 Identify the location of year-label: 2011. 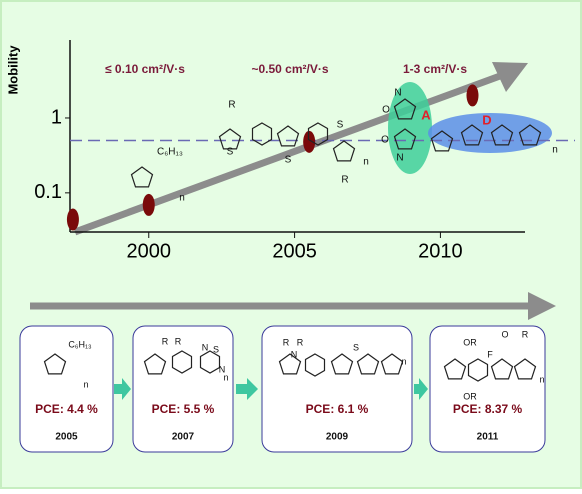
(488, 437).